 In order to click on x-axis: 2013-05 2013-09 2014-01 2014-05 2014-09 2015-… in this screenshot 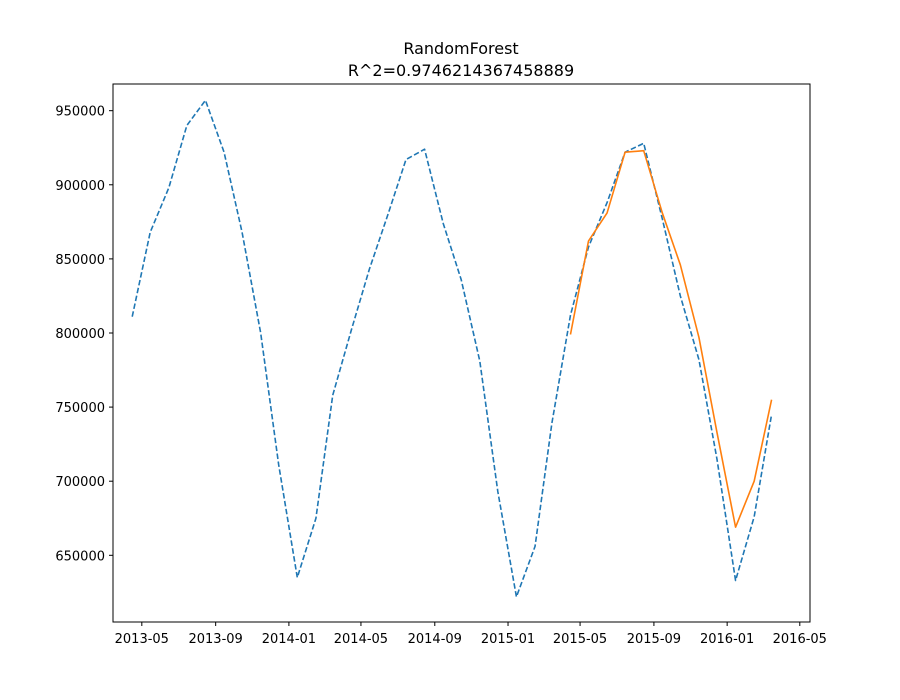, I will do `click(471, 634)`.